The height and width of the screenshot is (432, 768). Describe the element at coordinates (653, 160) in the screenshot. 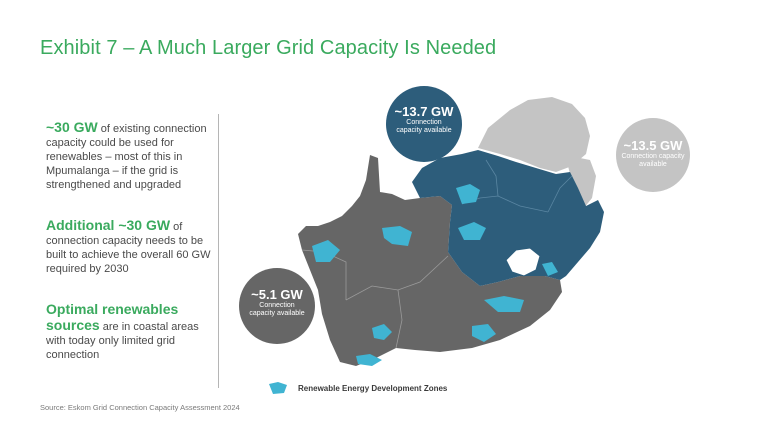

I see `capacity-bubble-east-label: Connection capacity available` at that location.